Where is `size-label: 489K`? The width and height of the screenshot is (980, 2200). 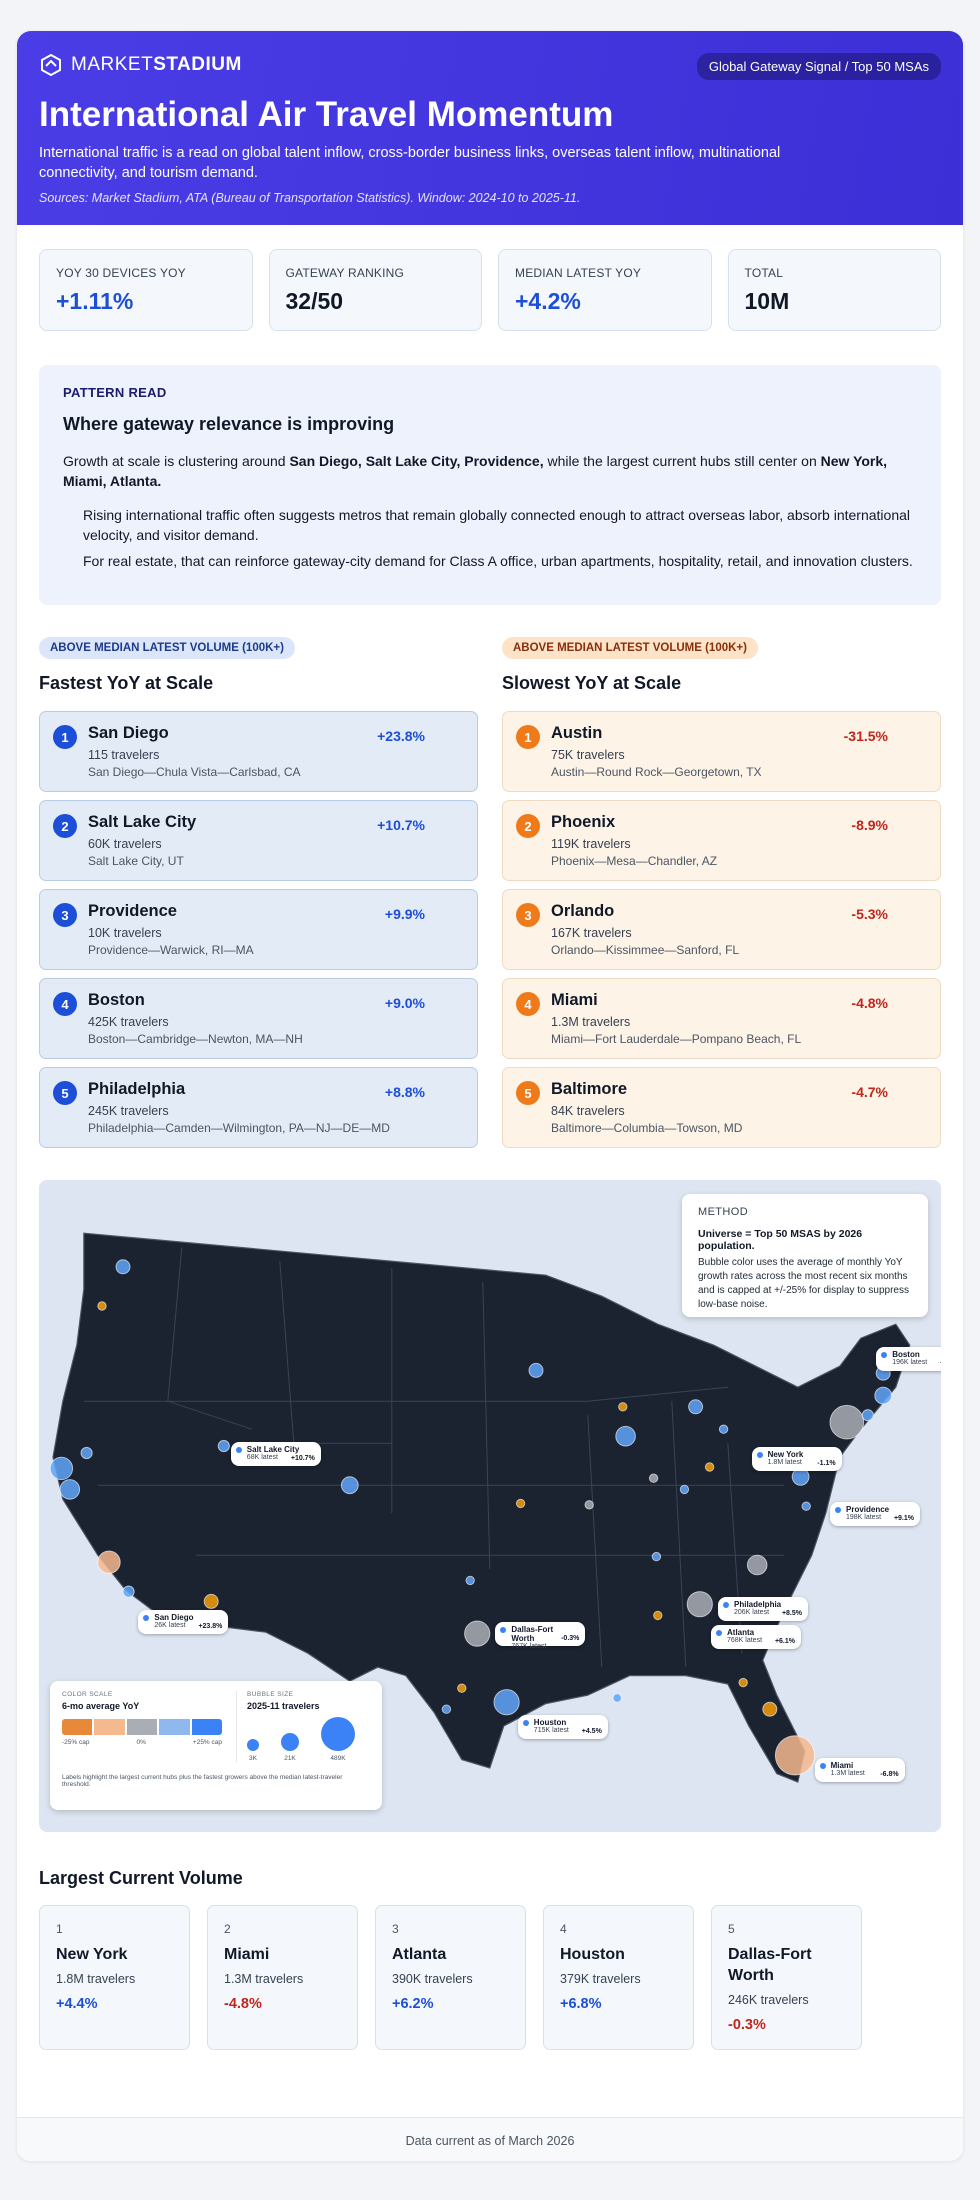
size-label: 489K is located at coordinates (338, 1758).